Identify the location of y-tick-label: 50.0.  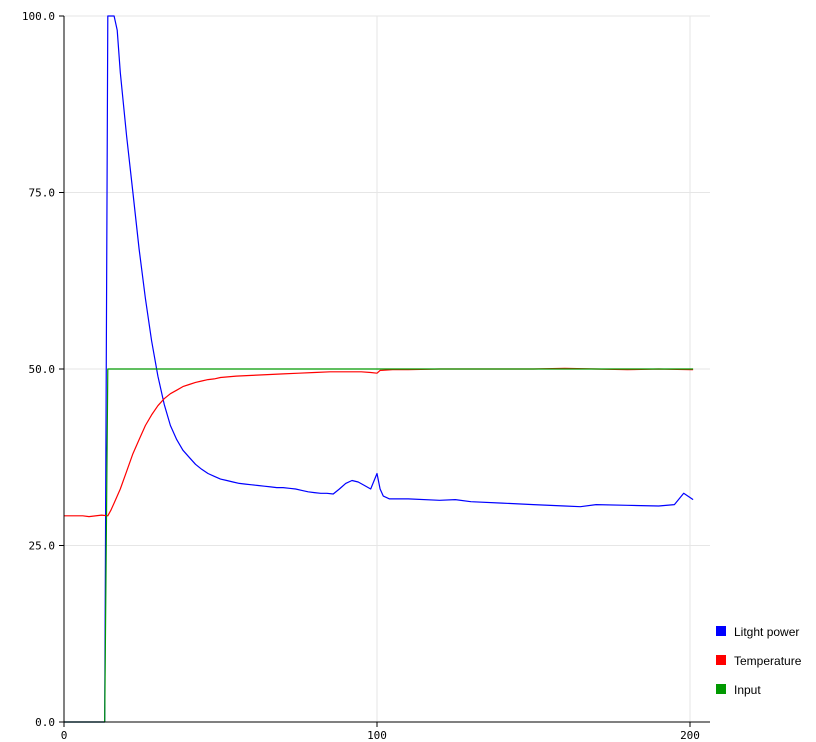
(42, 369).